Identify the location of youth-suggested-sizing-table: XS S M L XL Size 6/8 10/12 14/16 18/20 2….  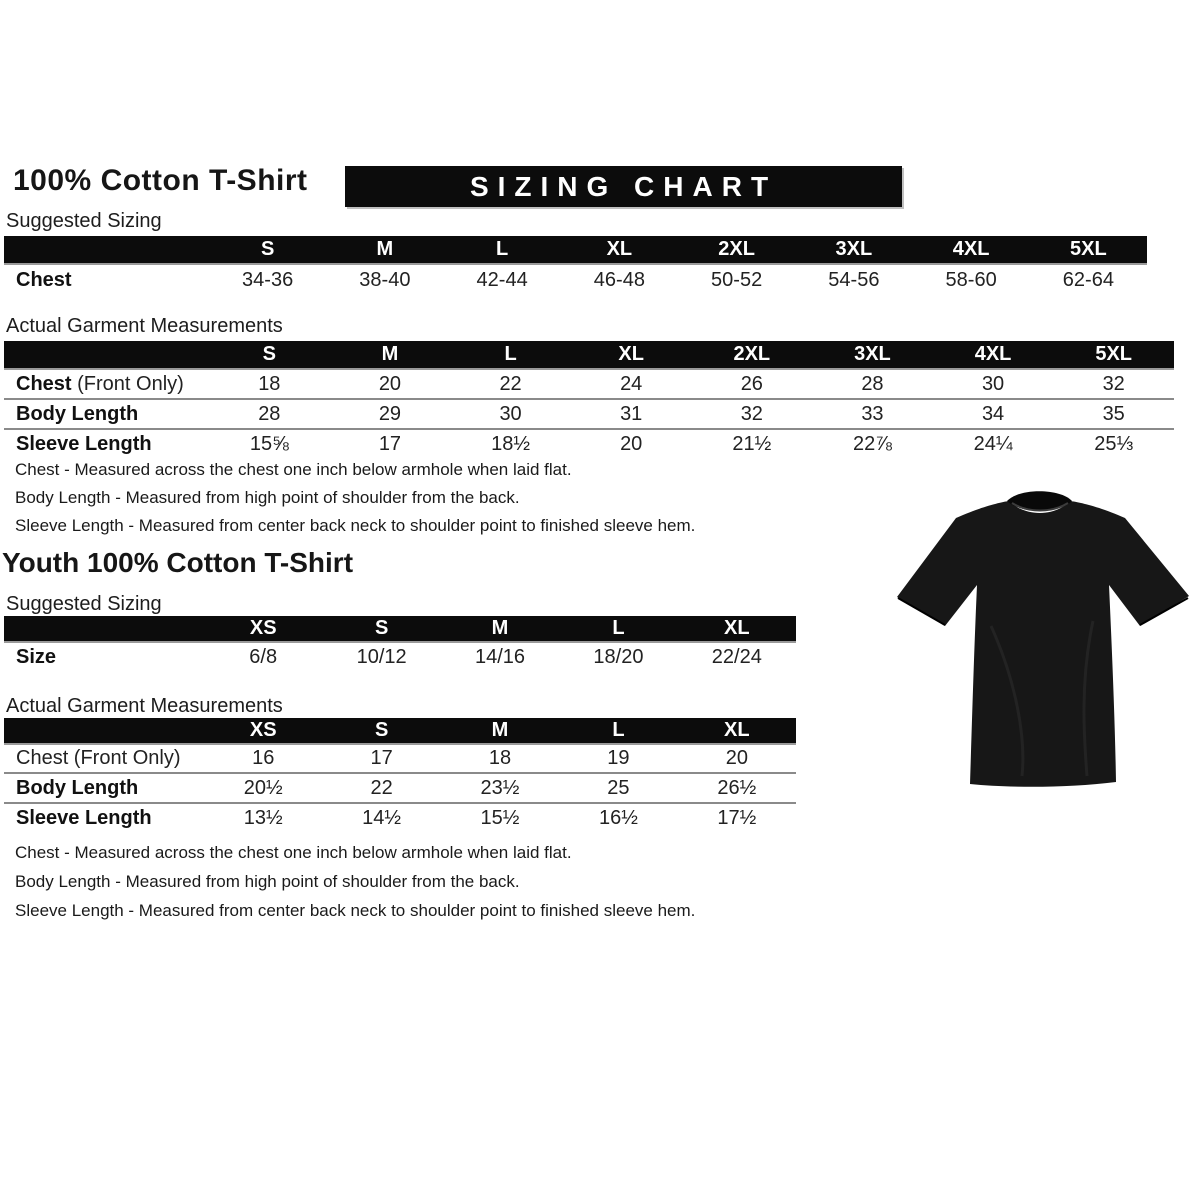
(400, 644).